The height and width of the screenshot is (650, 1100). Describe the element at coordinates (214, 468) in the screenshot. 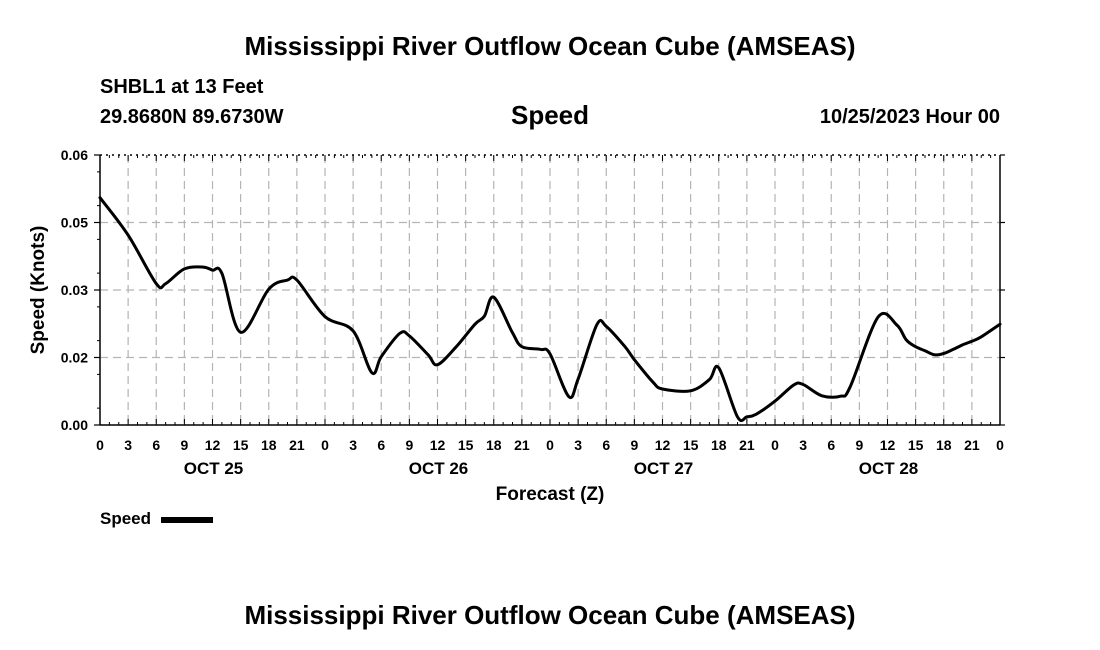

I see `date-label: OCT 25` at that location.